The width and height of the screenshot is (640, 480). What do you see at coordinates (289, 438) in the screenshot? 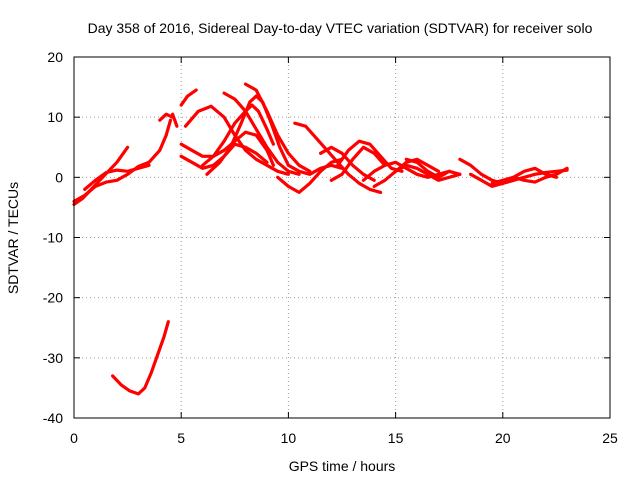
I see `x-tick-label: 10` at bounding box center [289, 438].